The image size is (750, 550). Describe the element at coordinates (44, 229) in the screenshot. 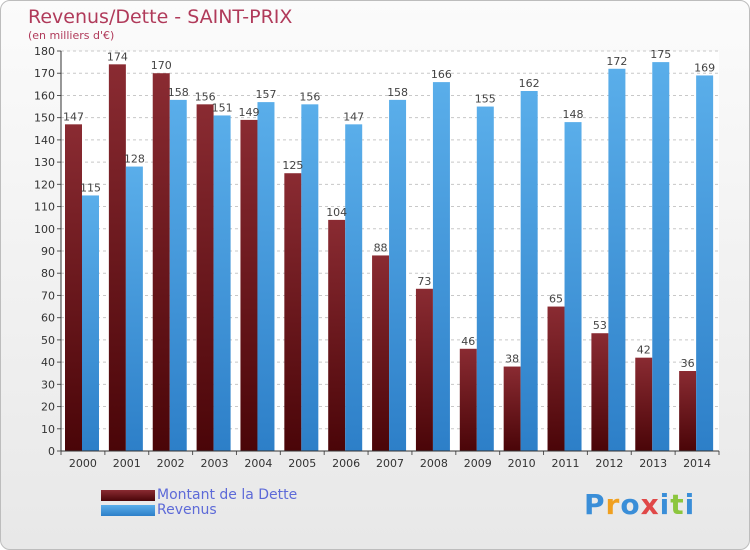

I see `y-tick-label: 100` at that location.